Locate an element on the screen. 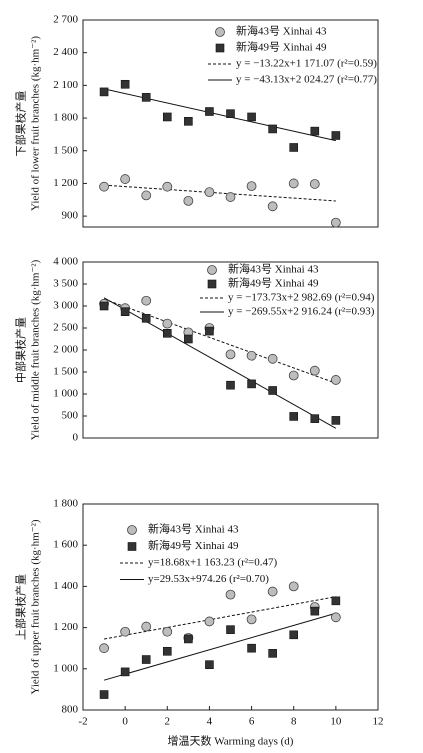  x-axis-label: 增温天数 Warming days (d) is located at coordinates (231, 741).